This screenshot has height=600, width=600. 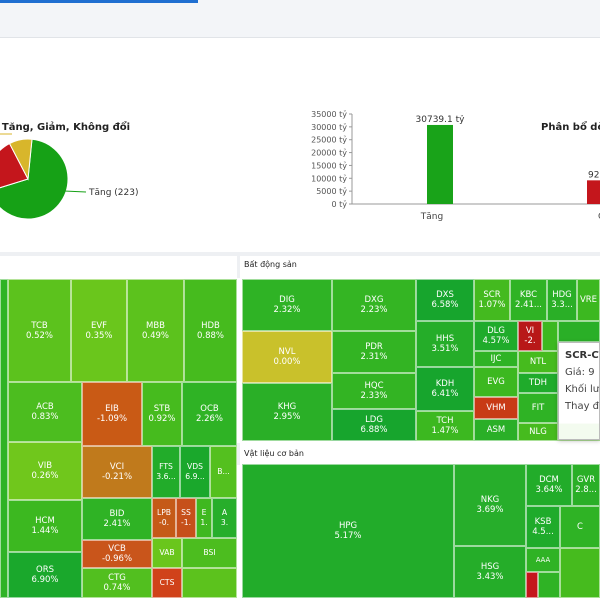 I want to click on heatmap-cell-ors: ORS 6.90%, so click(x=45, y=575).